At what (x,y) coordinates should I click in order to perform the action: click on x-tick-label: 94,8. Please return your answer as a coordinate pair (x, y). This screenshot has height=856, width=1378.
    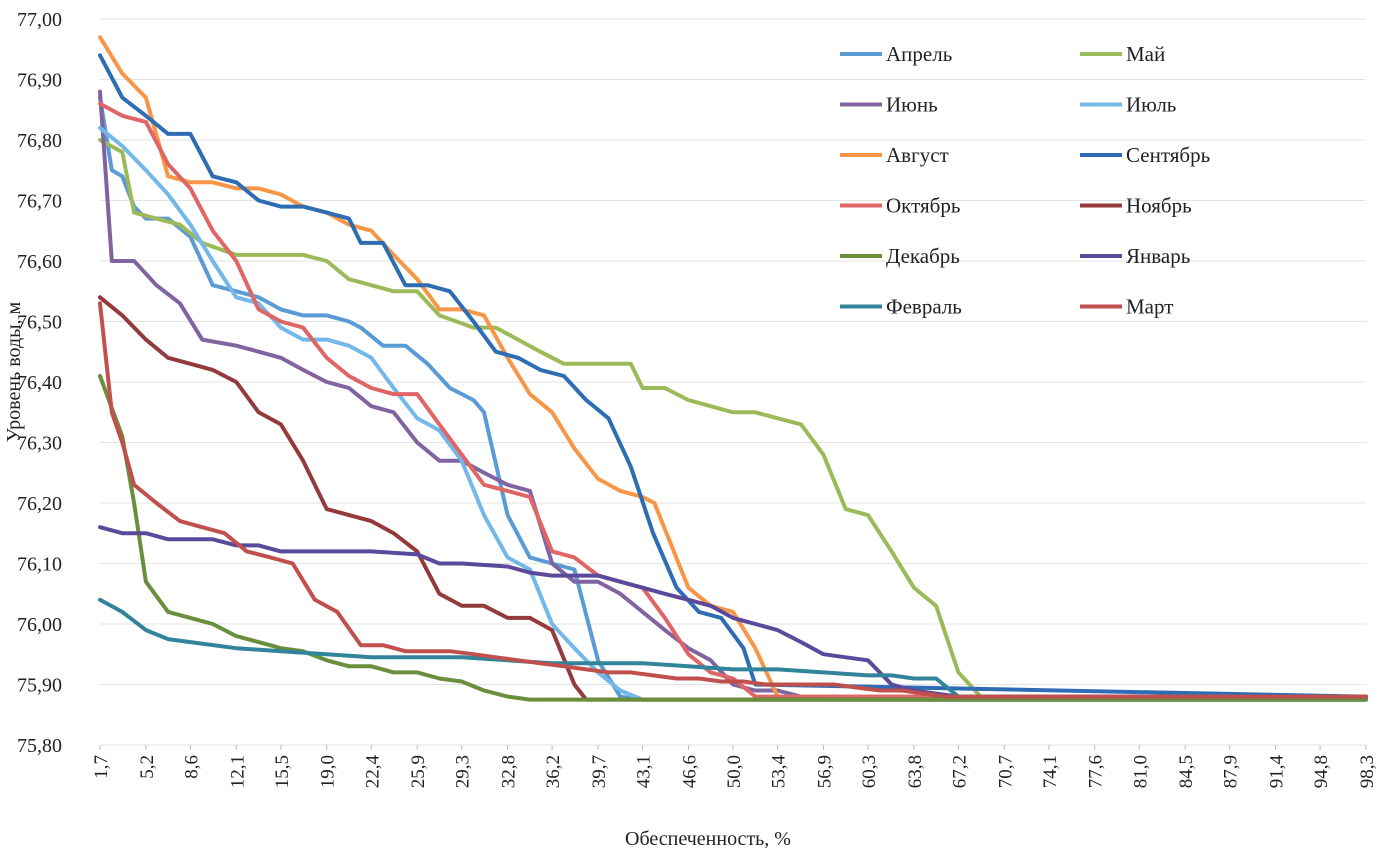
    Looking at the image, I should click on (1321, 771).